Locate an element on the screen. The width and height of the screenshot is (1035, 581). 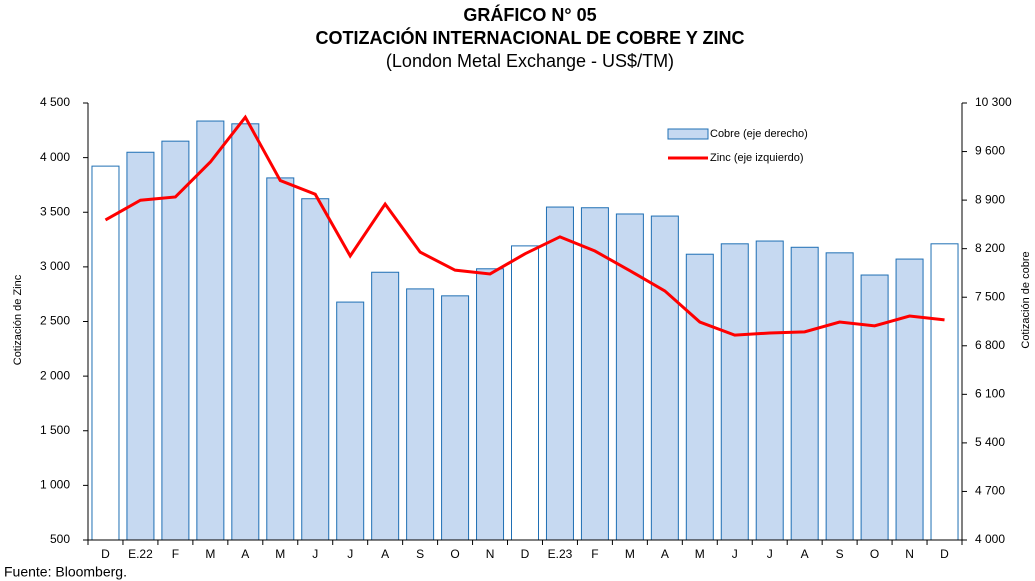
y2-tick-label: 10 300 is located at coordinates (993, 102).